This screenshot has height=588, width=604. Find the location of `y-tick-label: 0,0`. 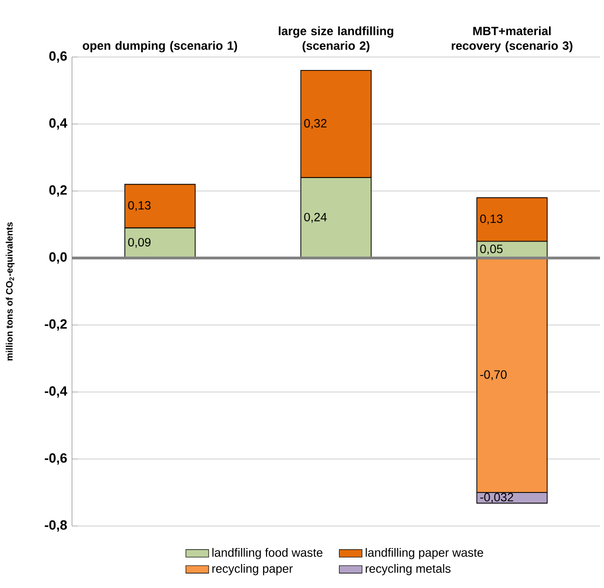

y-tick-label: 0,0 is located at coordinates (58, 258).